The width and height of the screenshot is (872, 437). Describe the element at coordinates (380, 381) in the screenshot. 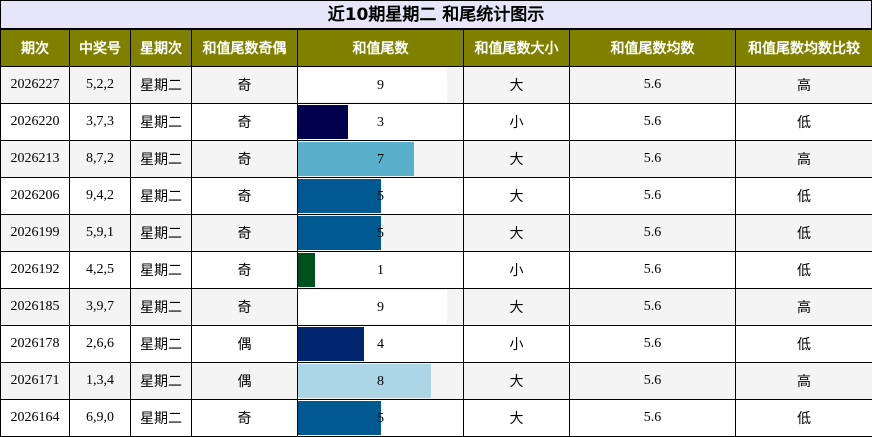

I see `tail-value: 8` at that location.